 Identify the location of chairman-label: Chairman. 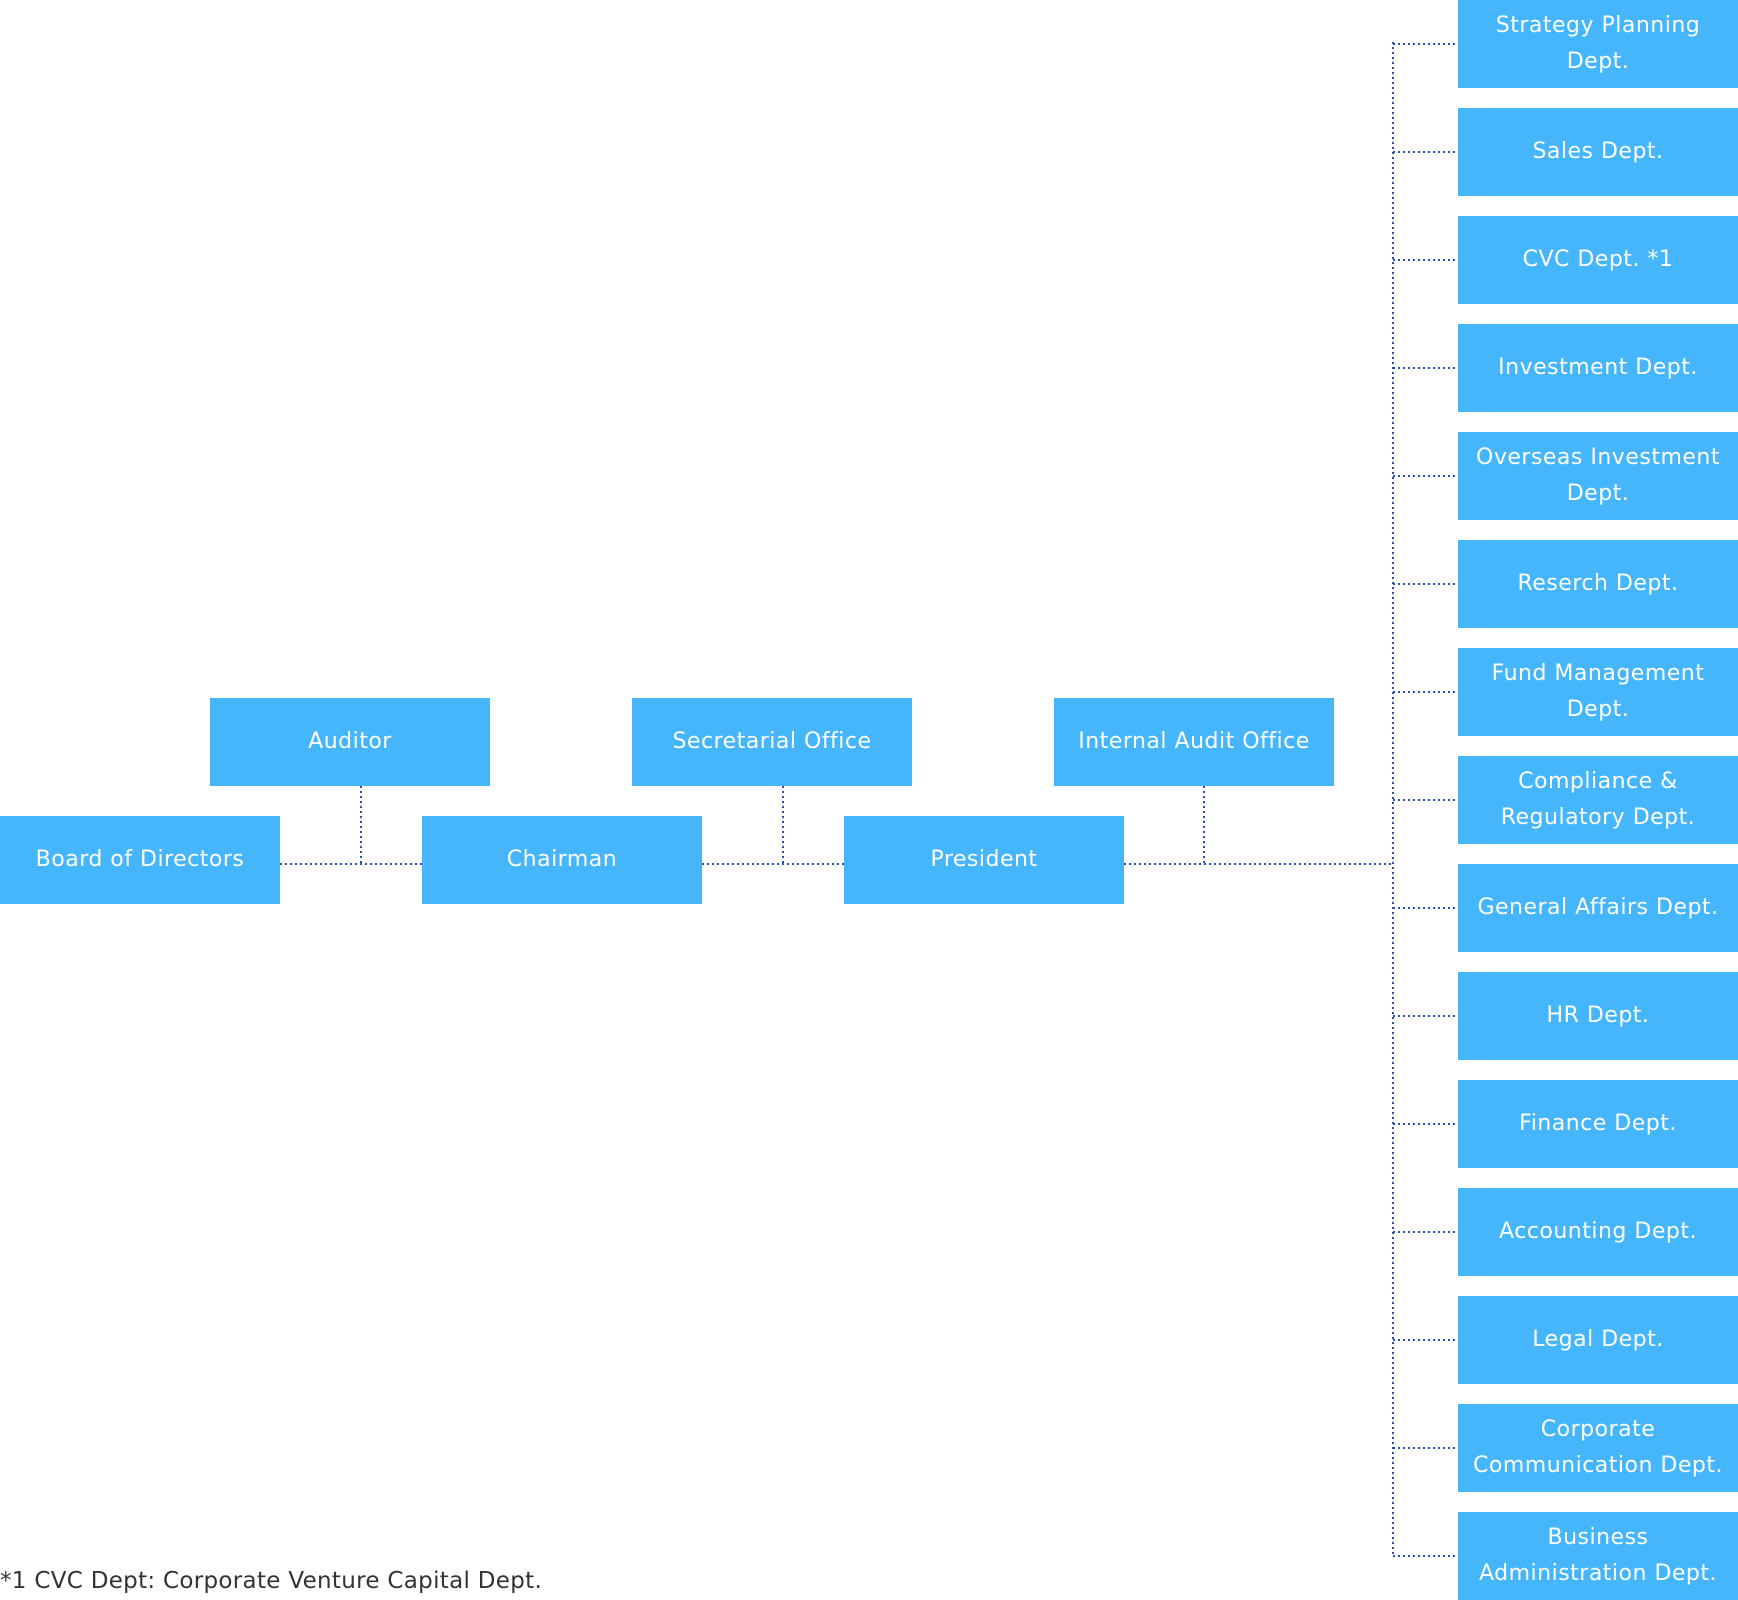
(562, 859).